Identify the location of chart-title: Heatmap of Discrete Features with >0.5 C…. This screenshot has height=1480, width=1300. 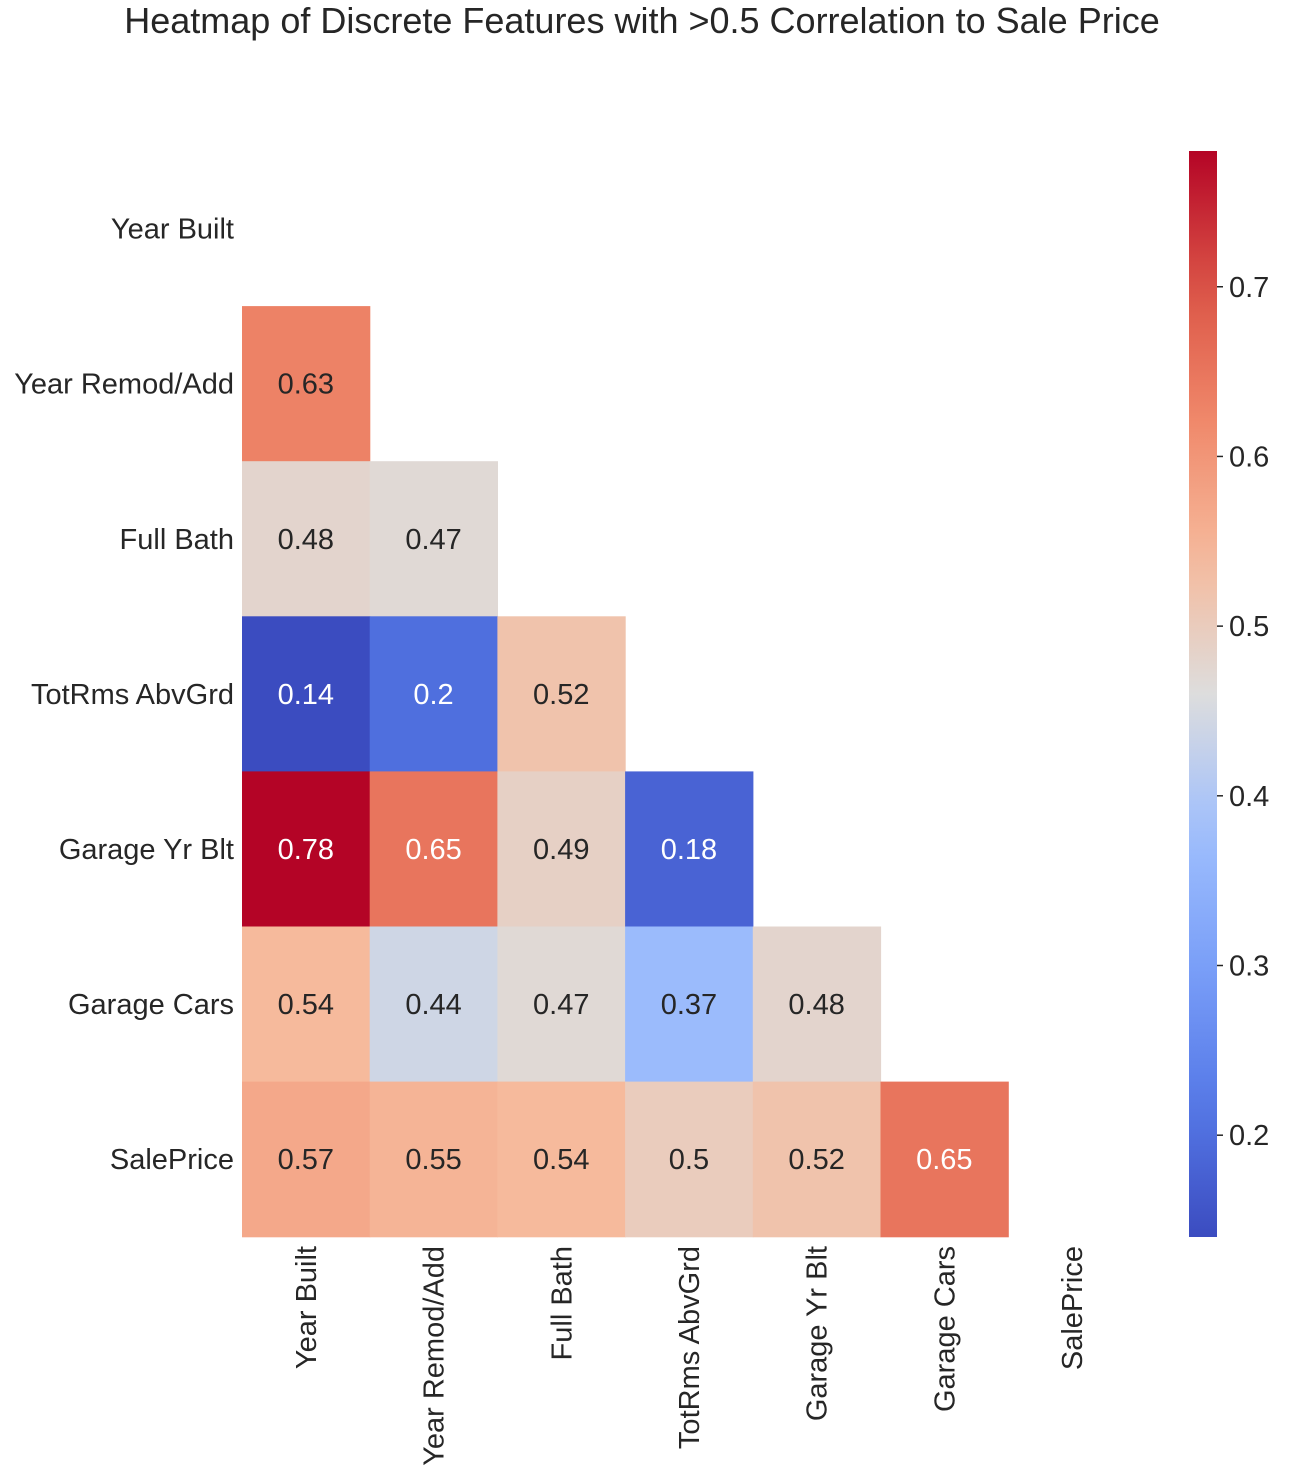
(641, 20).